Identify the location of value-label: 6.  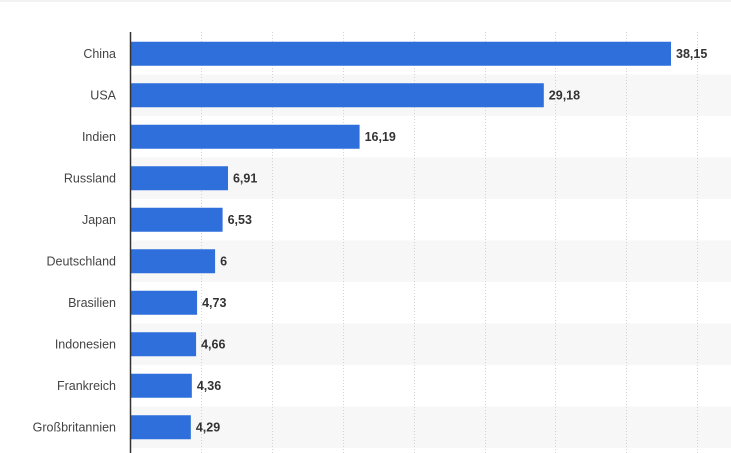
(223, 261).